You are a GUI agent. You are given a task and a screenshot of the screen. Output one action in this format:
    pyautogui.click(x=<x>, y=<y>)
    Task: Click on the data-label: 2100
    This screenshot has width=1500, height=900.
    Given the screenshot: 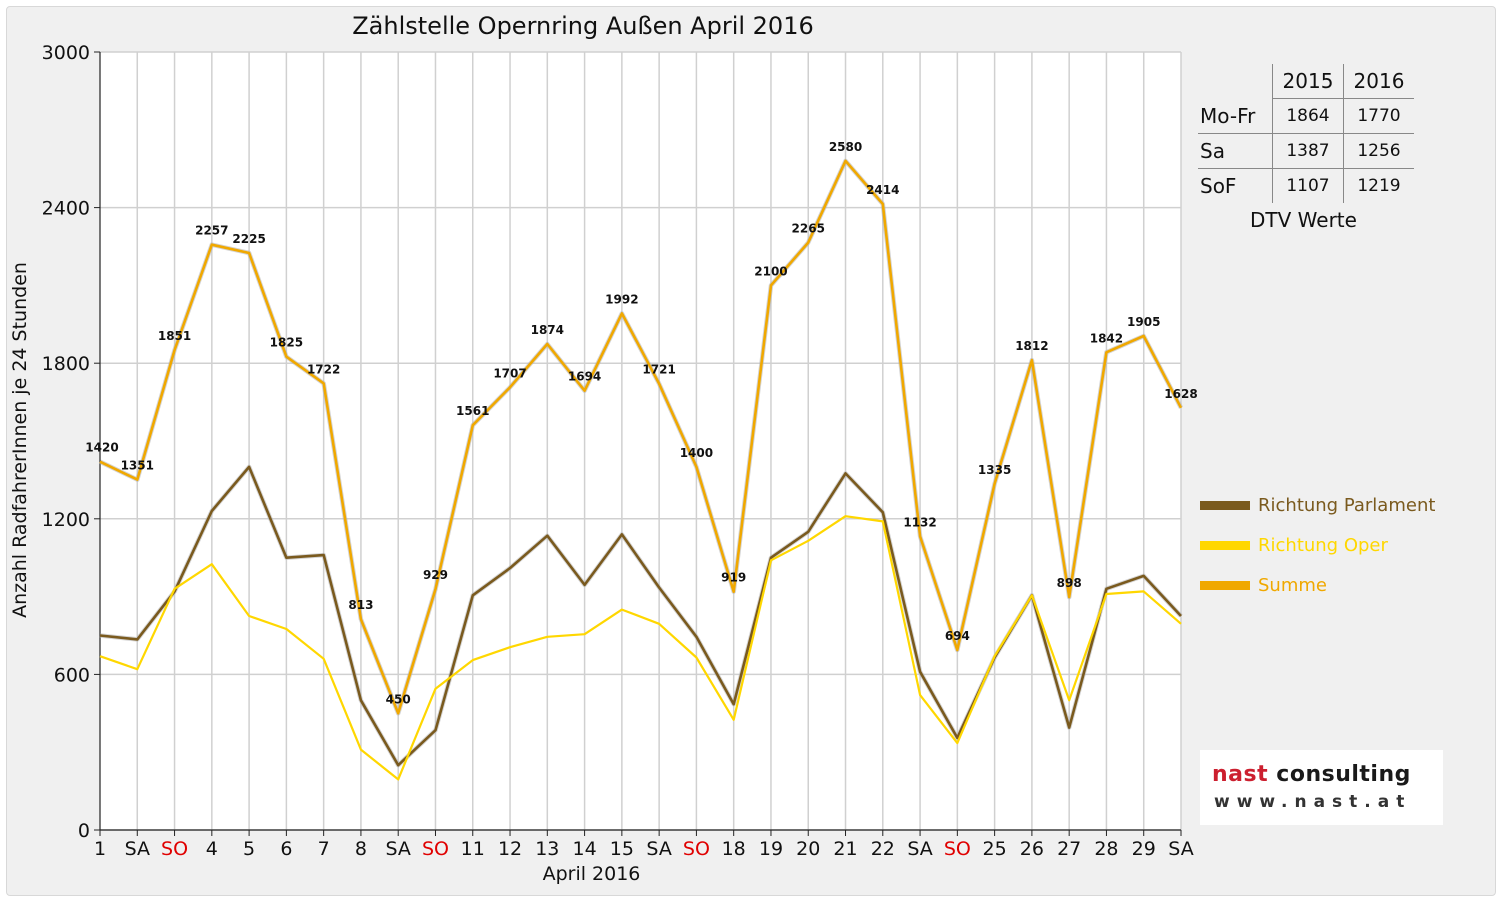 What is the action you would take?
    pyautogui.click(x=770, y=271)
    